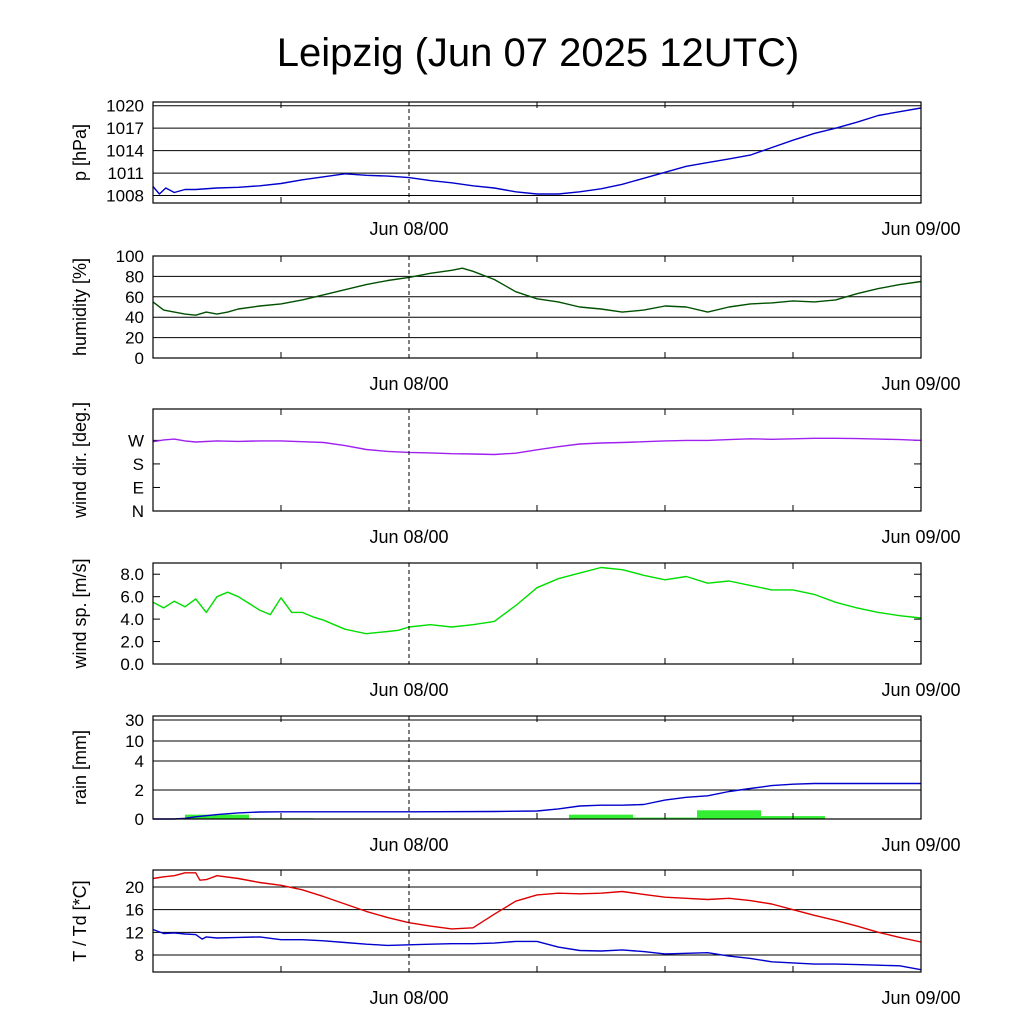 Image resolution: width=1024 pixels, height=1024 pixels. I want to click on temperature-ytick-label: 20, so click(134, 887).